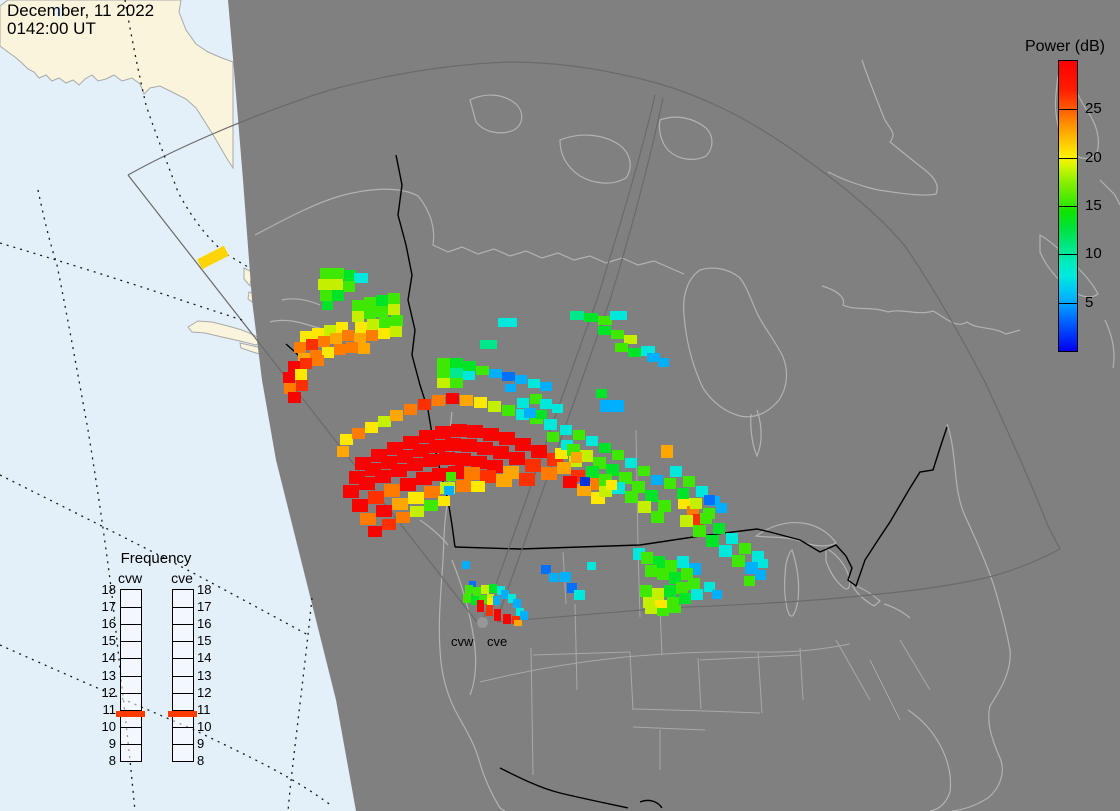 The height and width of the screenshot is (811, 1120). Describe the element at coordinates (204, 692) in the screenshot. I see `frequency-tick-label: 12` at that location.